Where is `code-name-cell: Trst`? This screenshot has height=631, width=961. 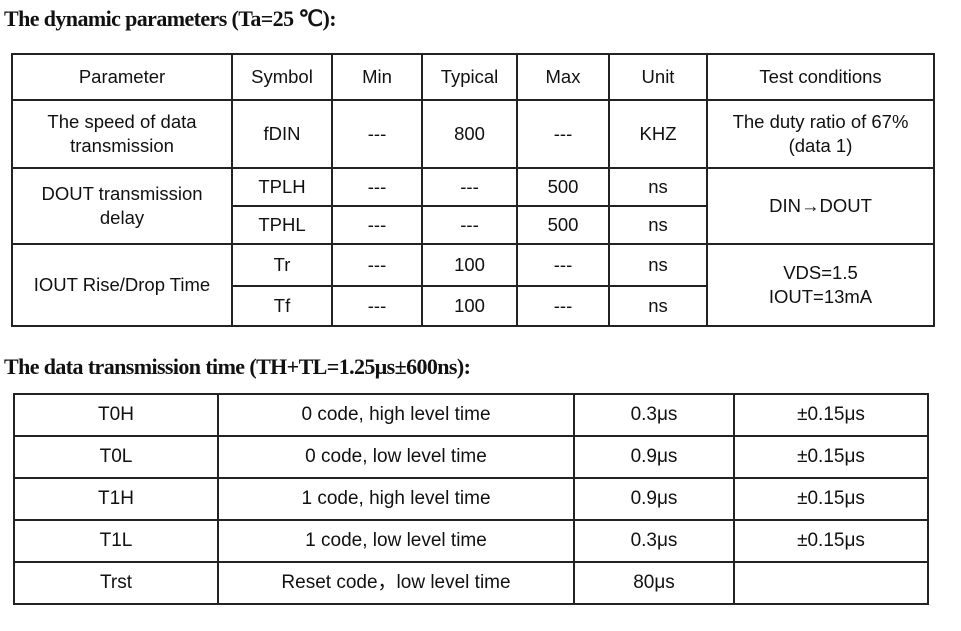
code-name-cell: Trst is located at coordinates (116, 583).